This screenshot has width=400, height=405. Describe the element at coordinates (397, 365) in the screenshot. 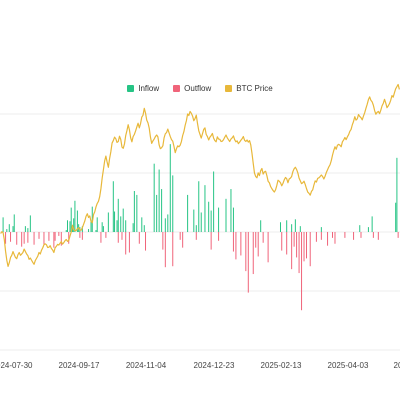

I see `x-tick-label: 2025-05-22` at that location.